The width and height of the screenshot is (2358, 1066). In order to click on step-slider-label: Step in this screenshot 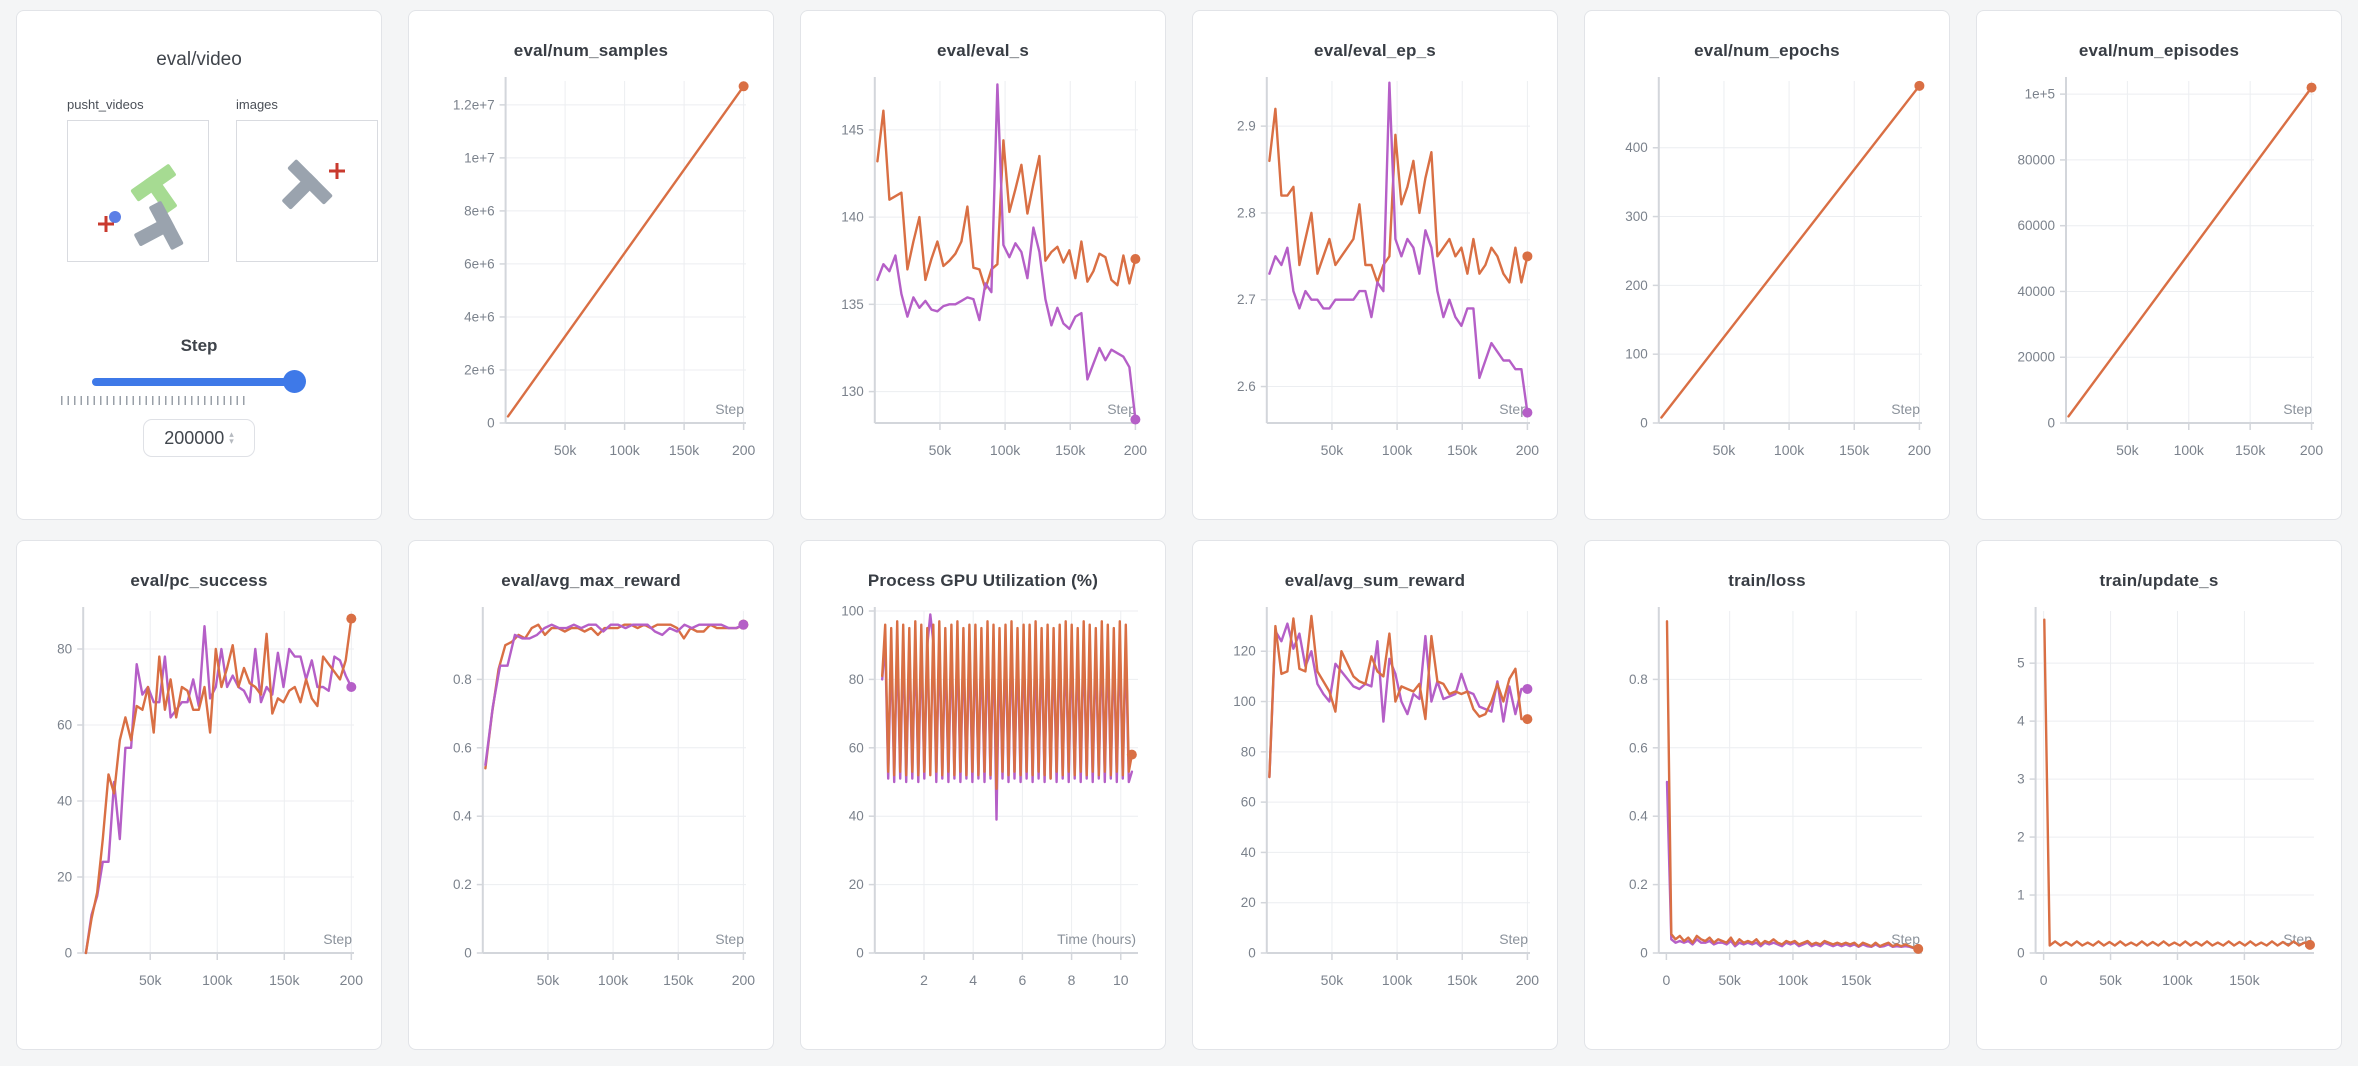, I will do `click(199, 345)`.